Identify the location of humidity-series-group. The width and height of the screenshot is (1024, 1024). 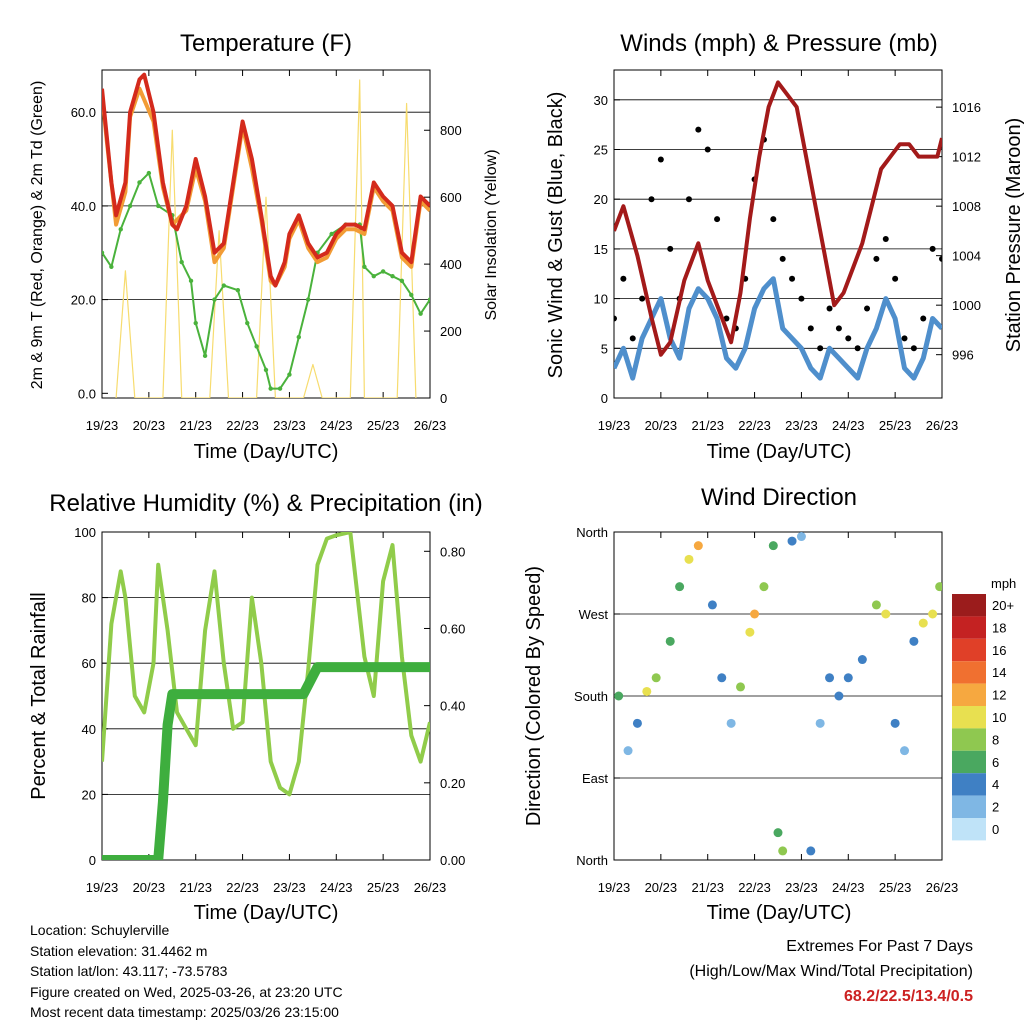
(266, 696).